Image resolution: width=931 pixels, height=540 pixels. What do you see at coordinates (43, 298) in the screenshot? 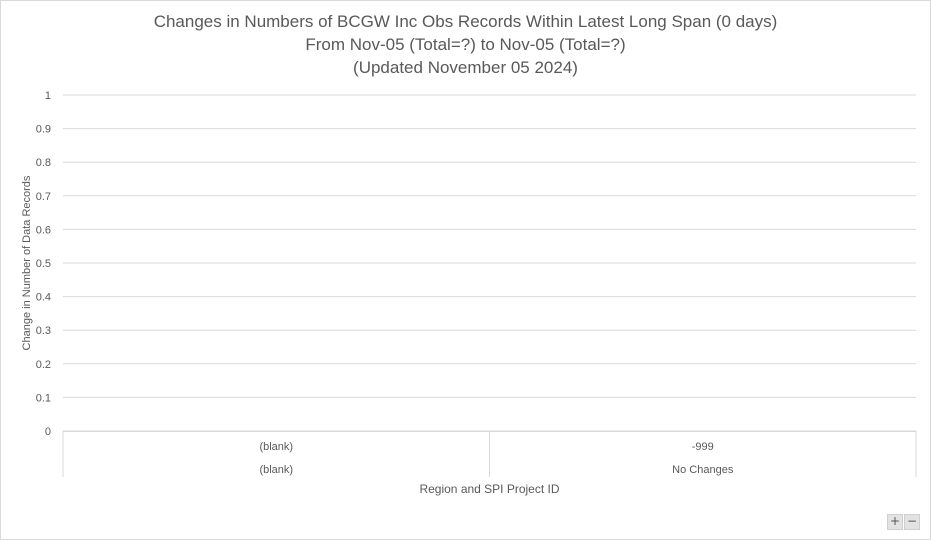
I see `y-tick-label-4: 0.4` at bounding box center [43, 298].